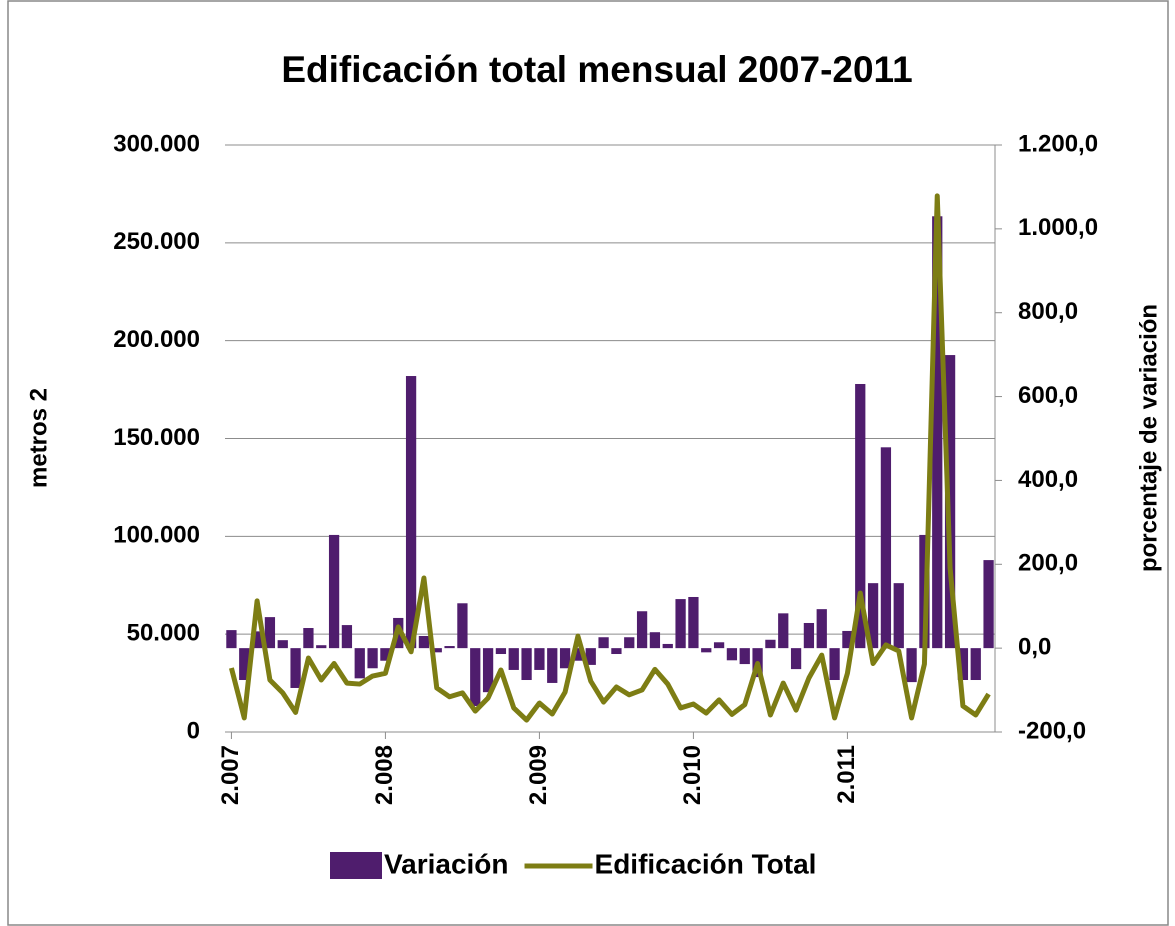 The image size is (1175, 926). What do you see at coordinates (1058, 227) in the screenshot?
I see `y2-tick-label: 1.000,0` at bounding box center [1058, 227].